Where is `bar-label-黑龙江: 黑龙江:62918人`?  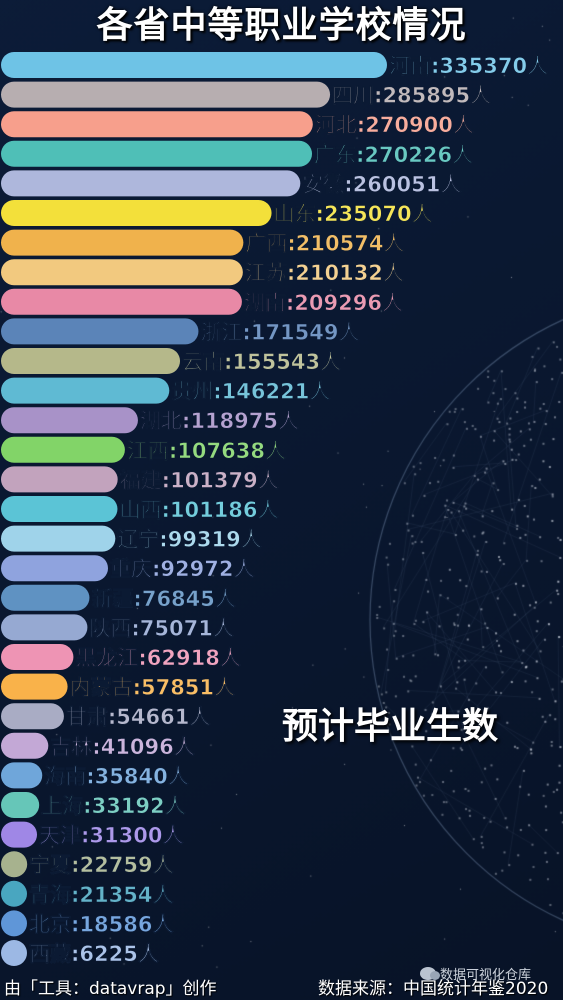 bar-label-黑龙江: 黑龙江:62918人 is located at coordinates (157, 658).